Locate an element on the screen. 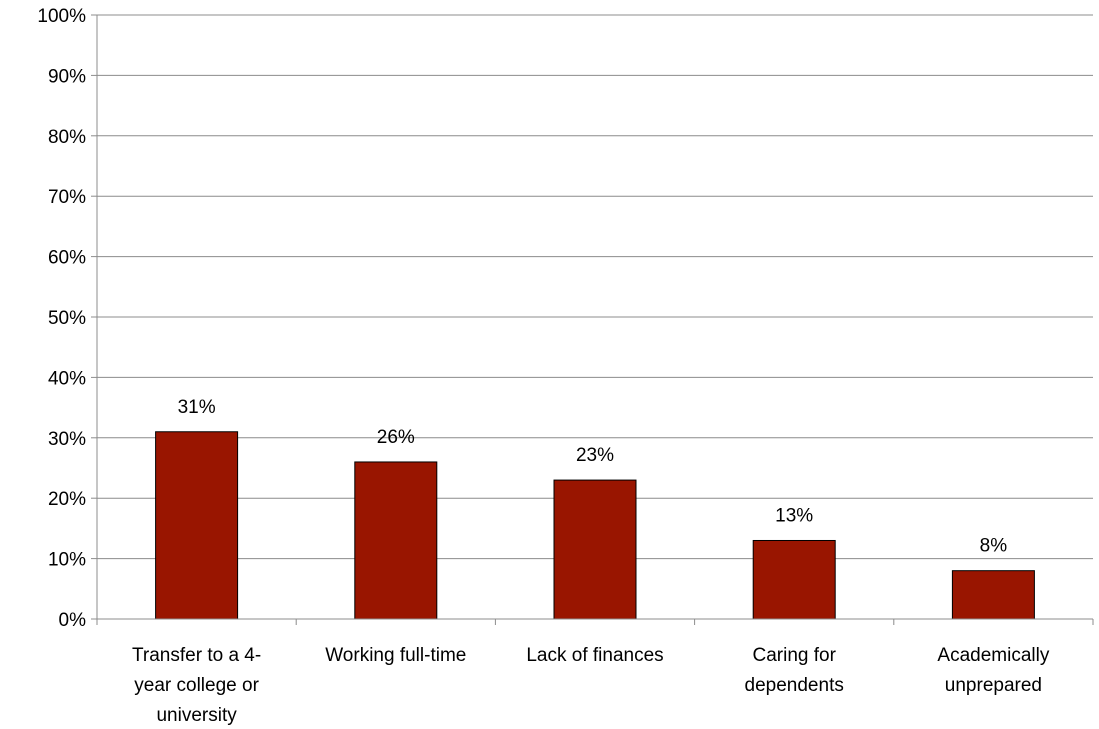 The image size is (1099, 729). y-tick-label: 40% is located at coordinates (67, 378).